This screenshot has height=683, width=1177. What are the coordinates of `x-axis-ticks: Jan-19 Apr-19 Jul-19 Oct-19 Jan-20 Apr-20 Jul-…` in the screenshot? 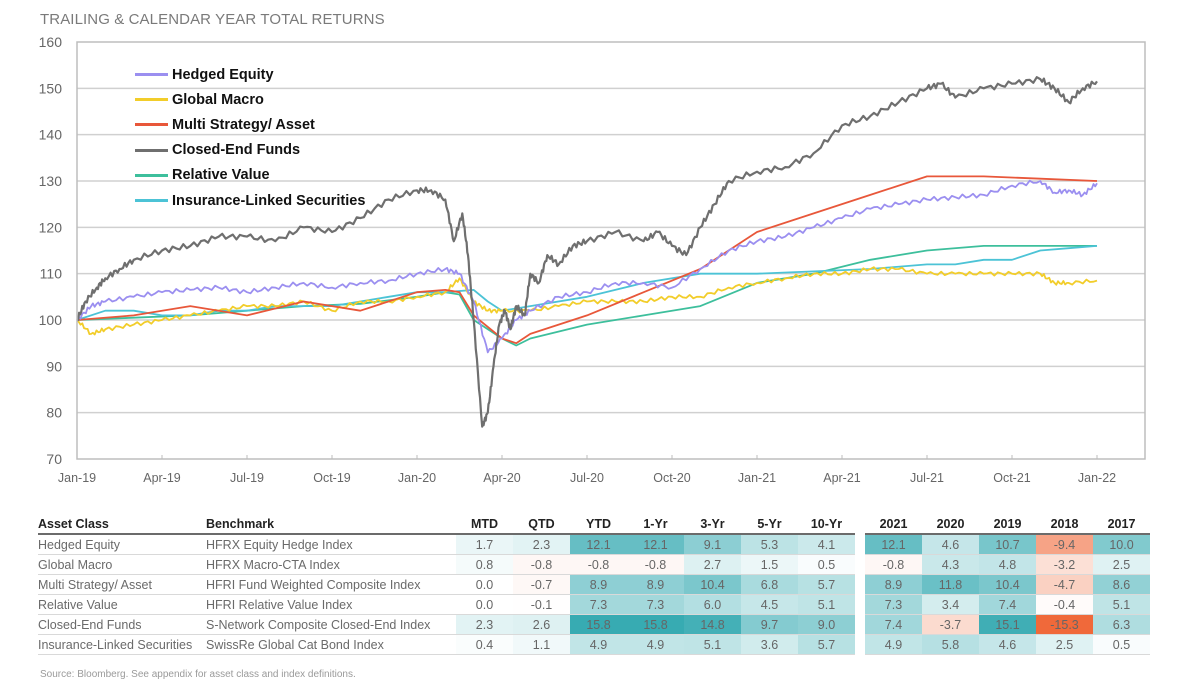 It's located at (587, 470).